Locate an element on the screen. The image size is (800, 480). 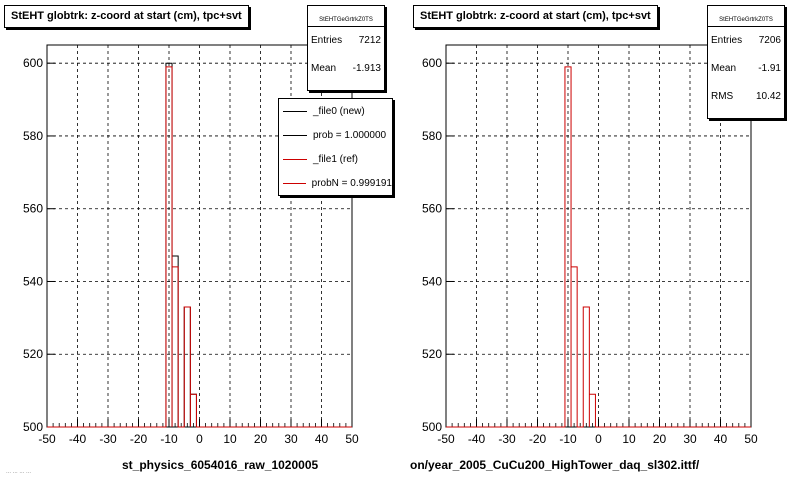
left-x-tick-label-9: 40 is located at coordinates (322, 439).